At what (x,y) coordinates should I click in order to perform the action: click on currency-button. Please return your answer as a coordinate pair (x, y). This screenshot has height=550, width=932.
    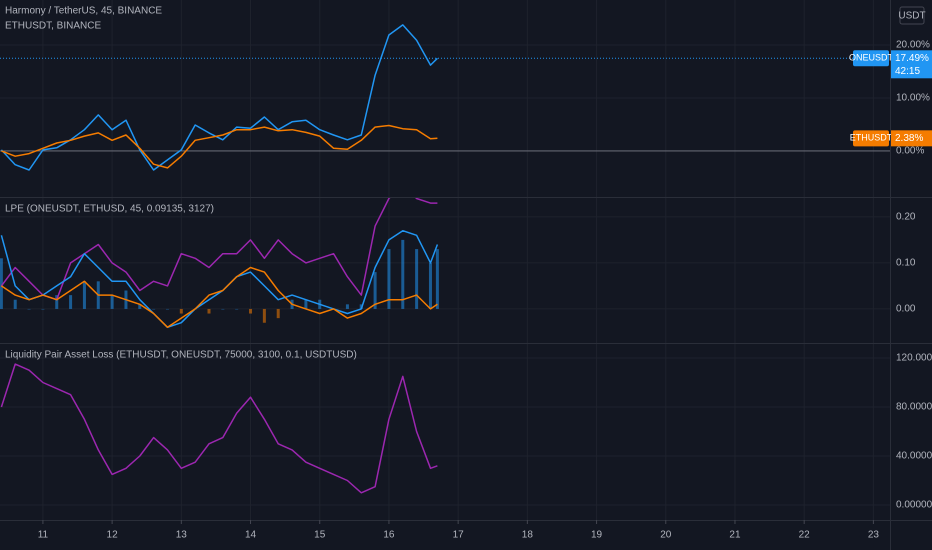
    Looking at the image, I should click on (912, 15).